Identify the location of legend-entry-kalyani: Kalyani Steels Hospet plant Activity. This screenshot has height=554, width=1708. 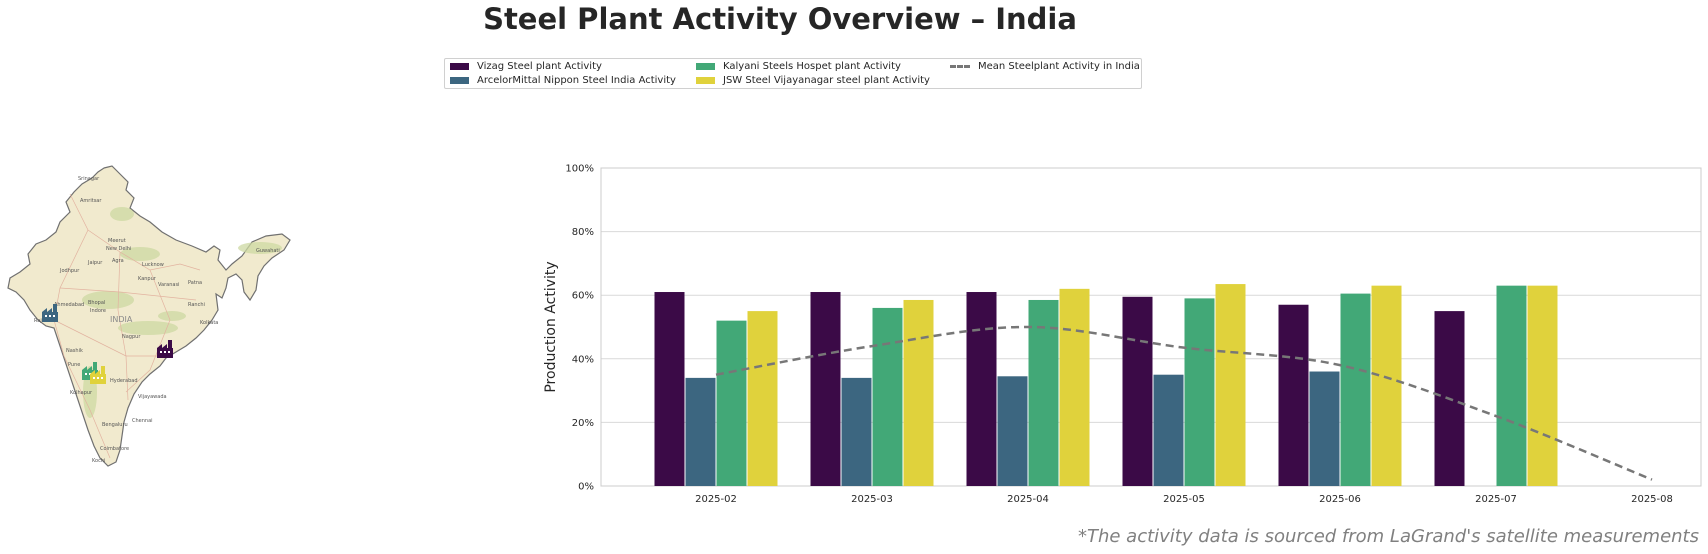
(798, 66).